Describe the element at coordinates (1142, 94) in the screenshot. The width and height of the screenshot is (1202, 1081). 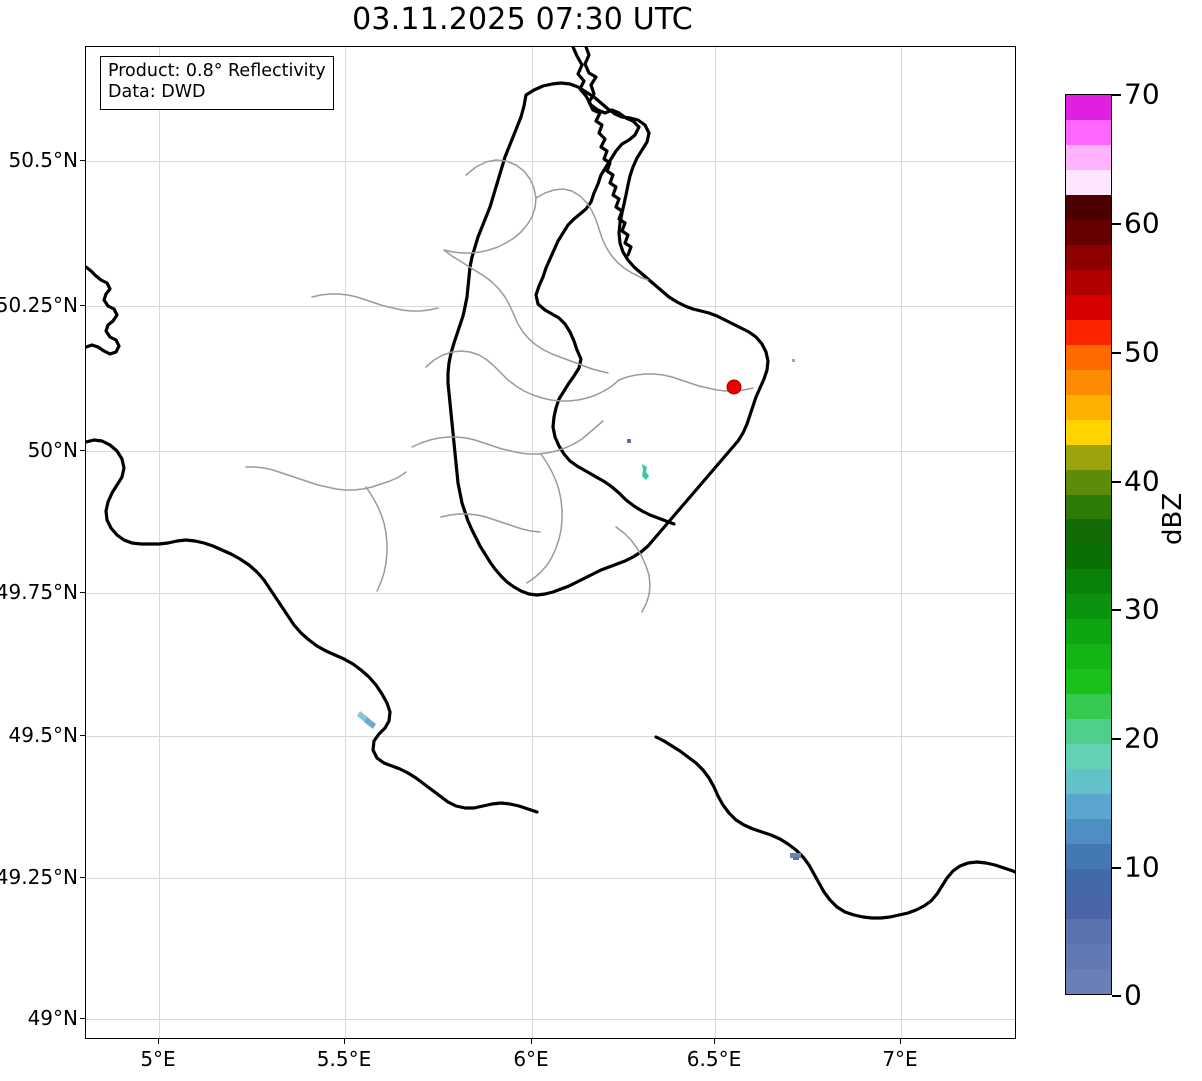
I see `colorbar-tick-label-70: 70` at that location.